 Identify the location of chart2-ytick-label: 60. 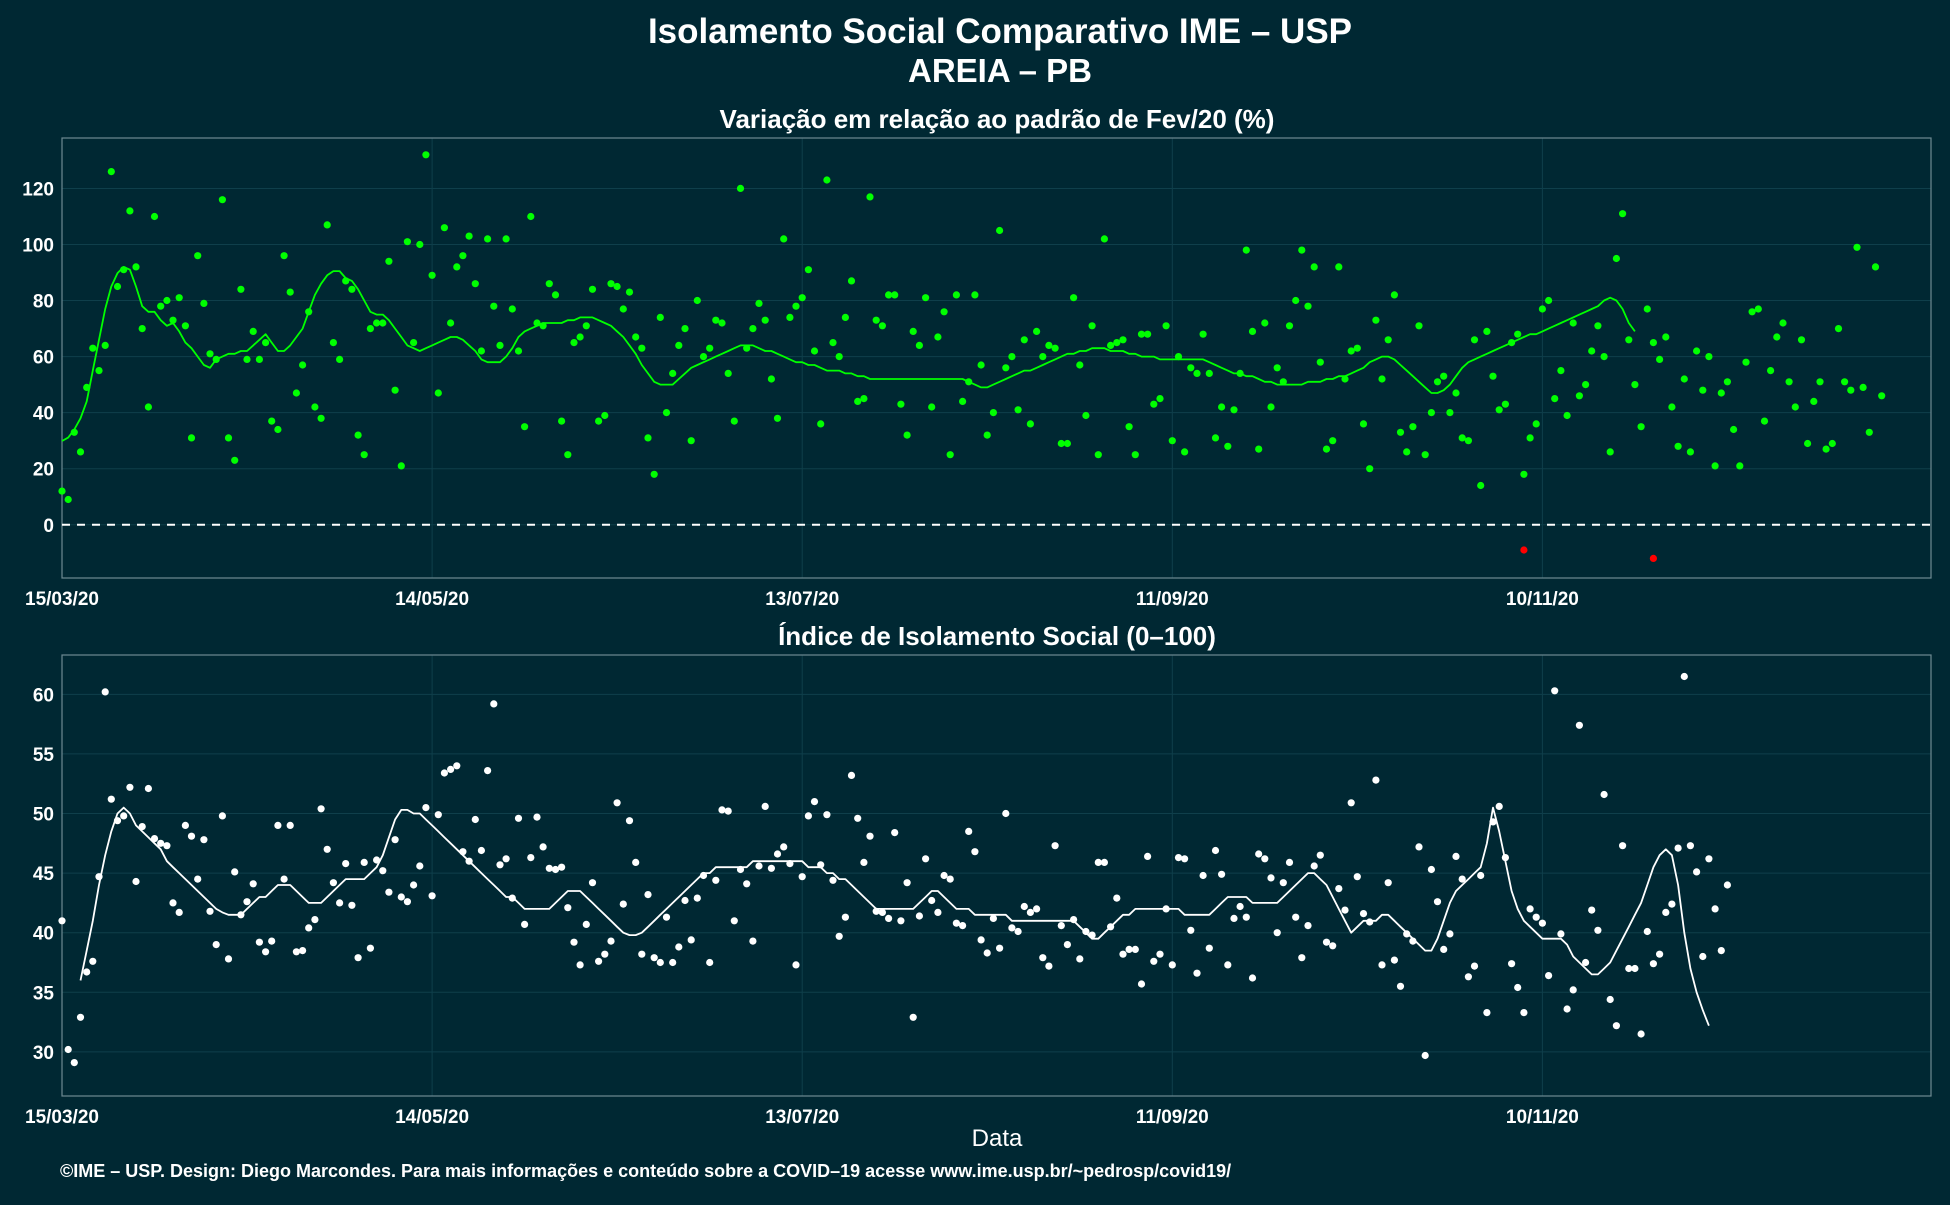
(43, 695).